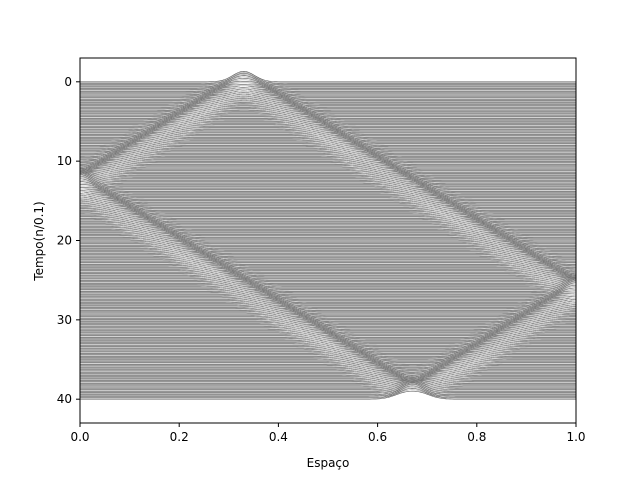  What do you see at coordinates (278, 437) in the screenshot?
I see `x-tick-label: 0.4` at bounding box center [278, 437].